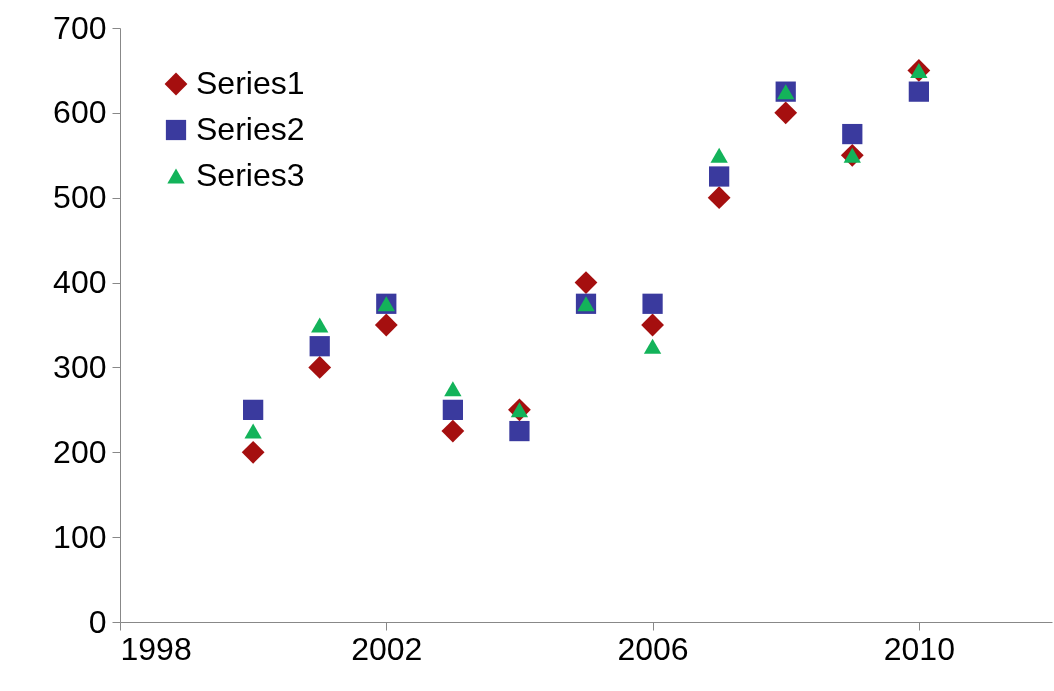 Image resolution: width=1054 pixels, height=691 pixels. Describe the element at coordinates (250, 83) in the screenshot. I see `legend-label: Series1` at that location.